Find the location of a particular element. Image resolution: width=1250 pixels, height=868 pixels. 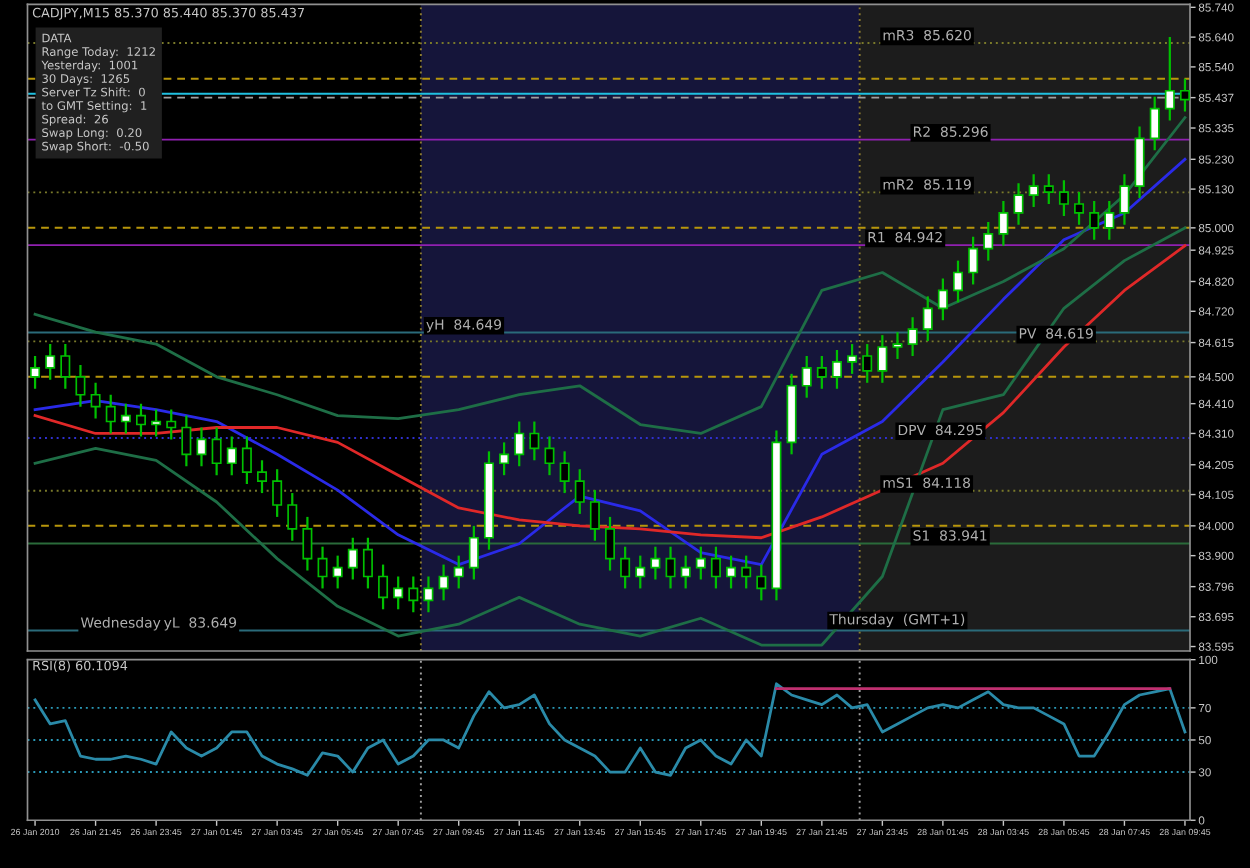

line-series is located at coordinates (610, 729).